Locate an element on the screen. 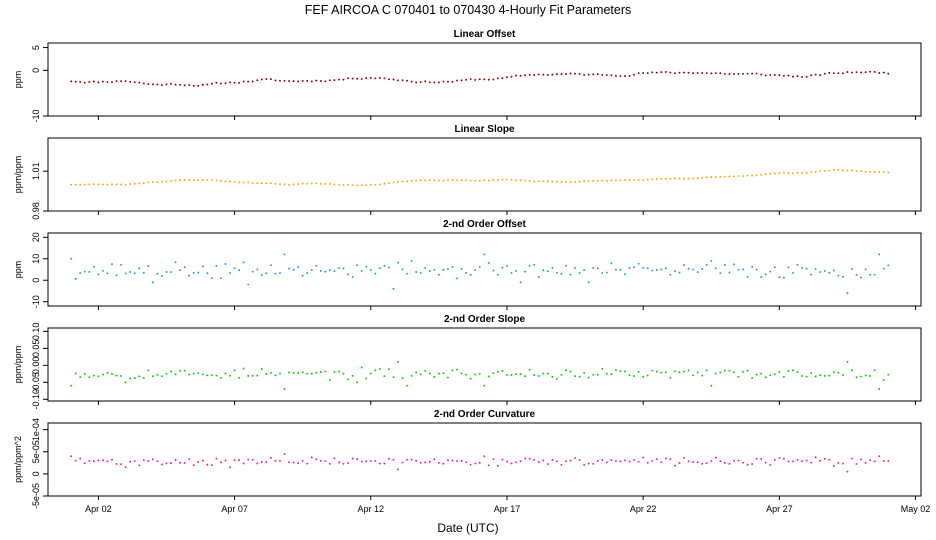 This screenshot has width=936, height=540. y-tick-label: -0.05 is located at coordinates (36, 382).